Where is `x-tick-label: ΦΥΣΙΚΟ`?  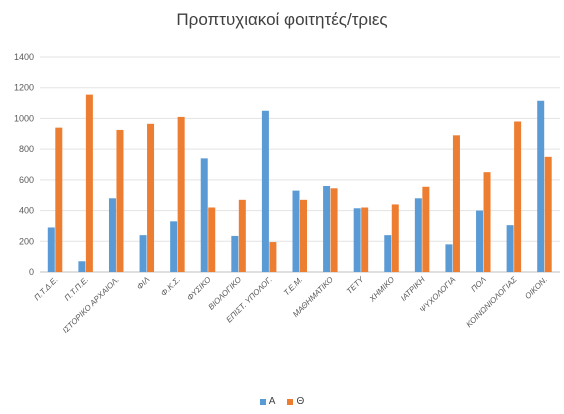 x-tick-label: ΦΥΣΙΚΟ is located at coordinates (198, 288).